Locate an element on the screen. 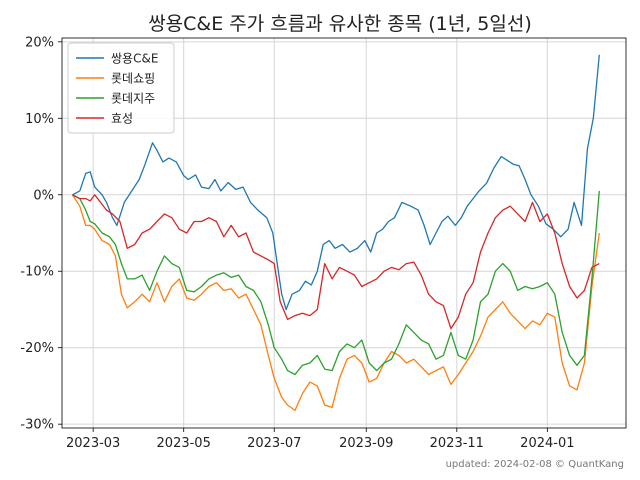 The image size is (640, 480). x-tick-label: 2023-03 is located at coordinates (93, 443).